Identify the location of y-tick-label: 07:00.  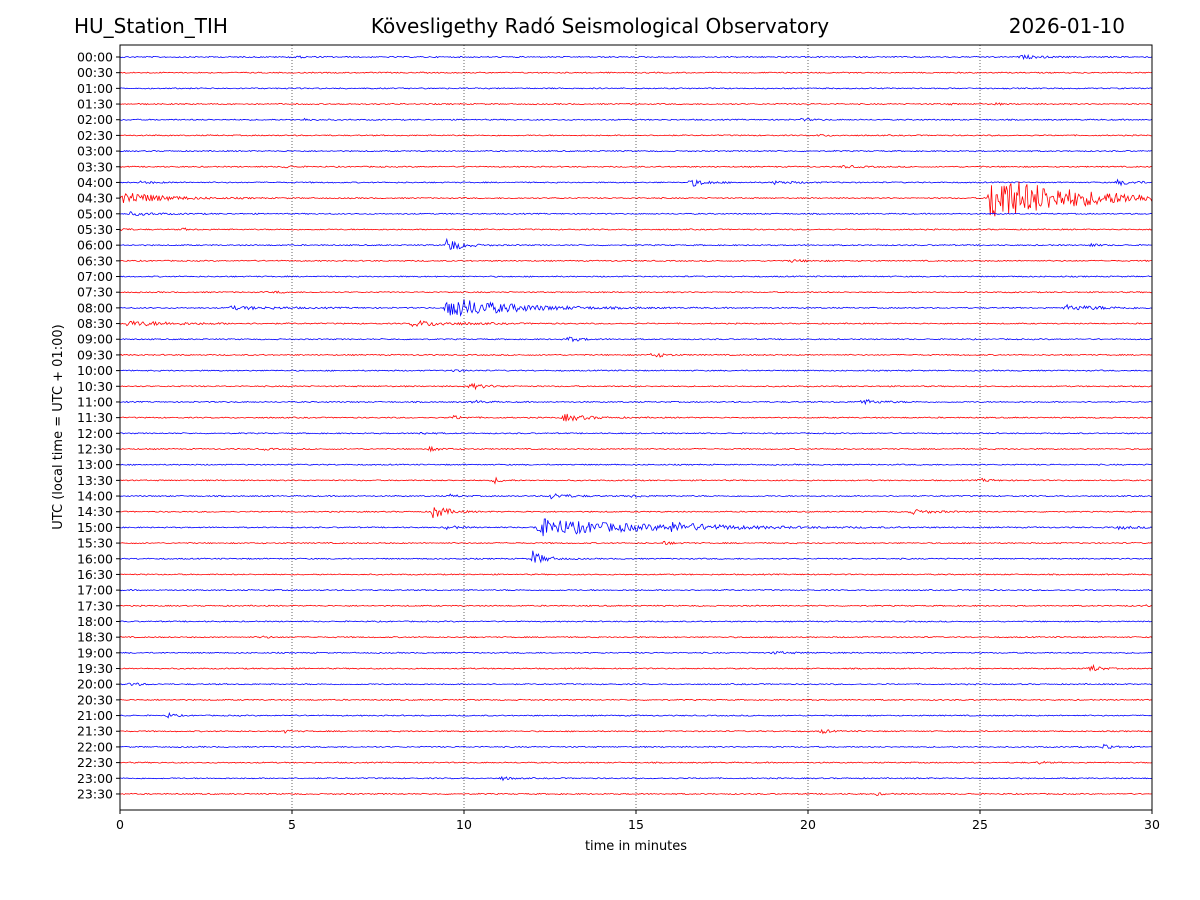
(95, 276).